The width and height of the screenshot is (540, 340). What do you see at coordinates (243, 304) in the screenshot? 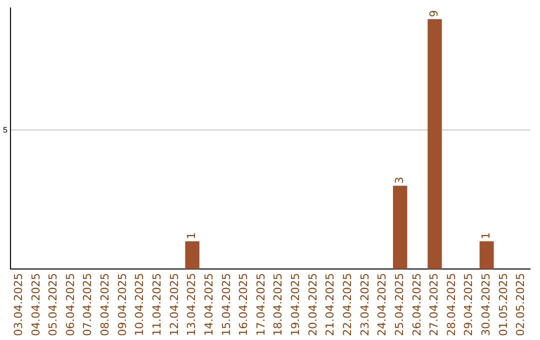
I see `x-tick-label: 16.04.2025` at bounding box center [243, 304].